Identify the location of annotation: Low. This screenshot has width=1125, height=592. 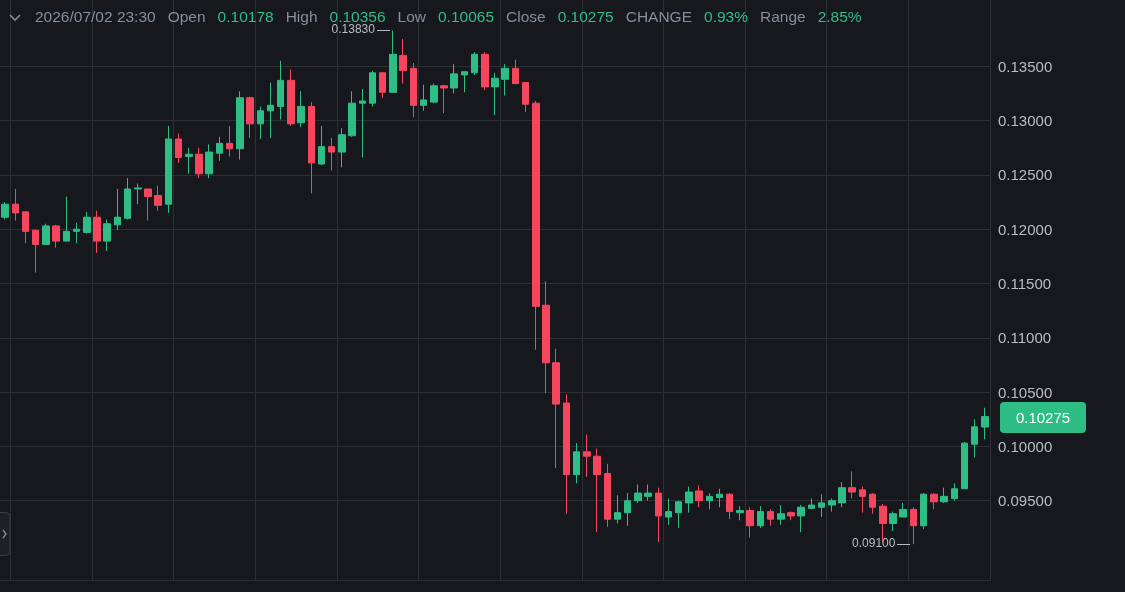
(411, 17).